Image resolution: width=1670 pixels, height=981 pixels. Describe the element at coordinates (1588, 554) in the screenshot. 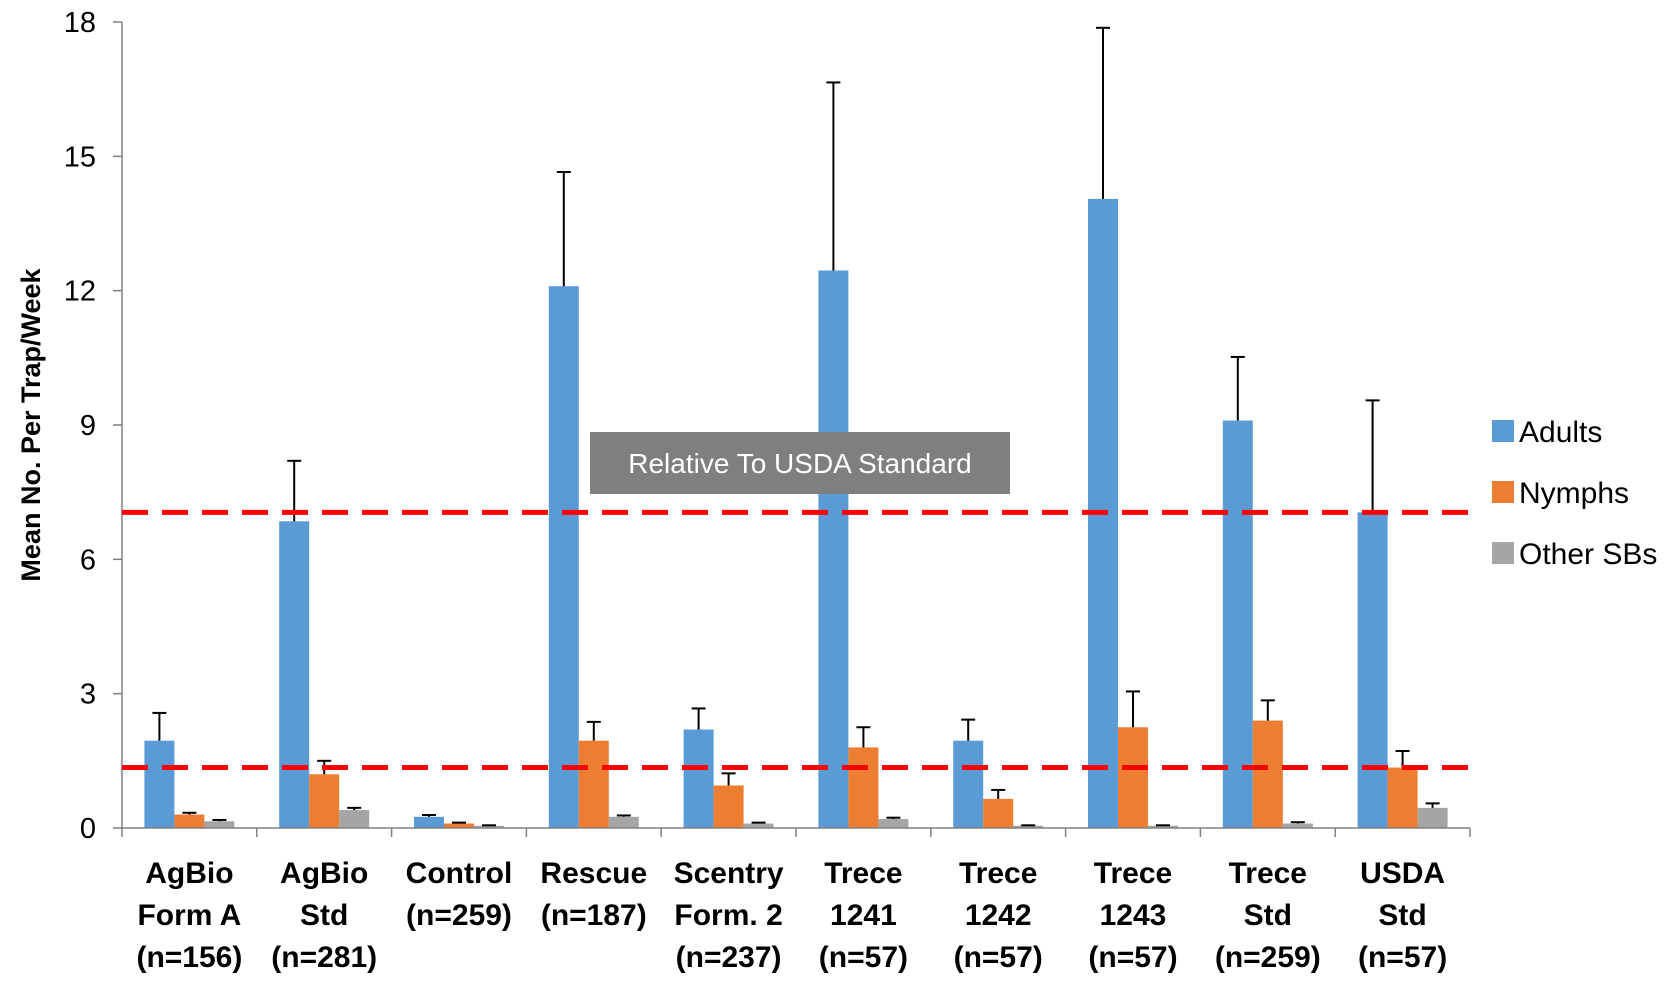

I see `legend-label: Other SBs` at that location.